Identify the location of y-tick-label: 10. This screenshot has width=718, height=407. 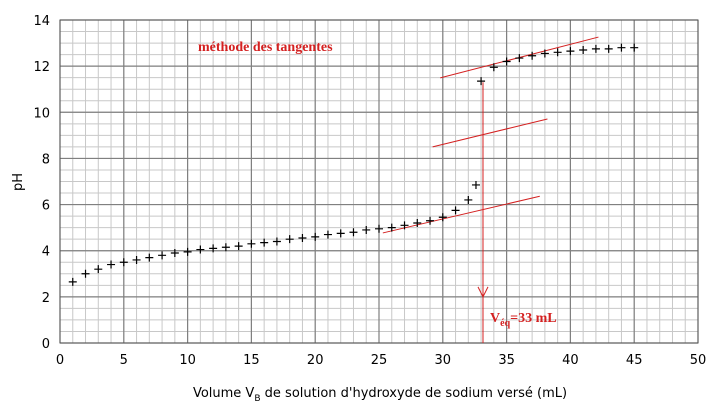
(41, 113).